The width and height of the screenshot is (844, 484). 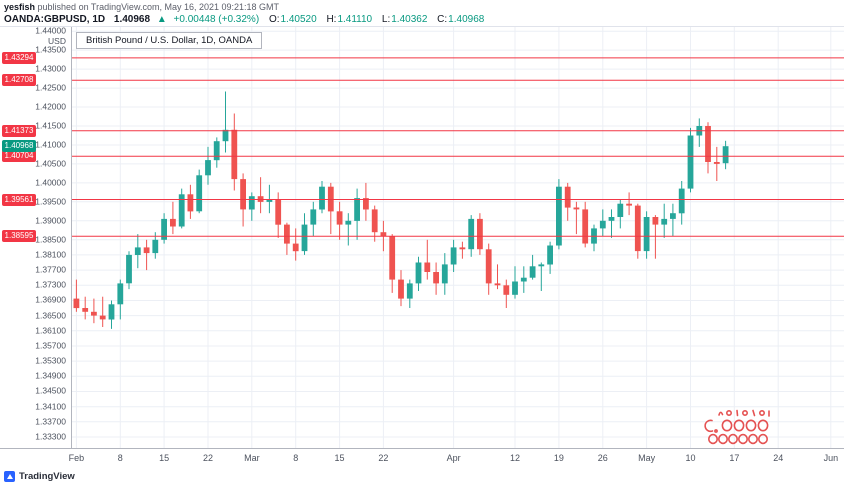 I want to click on symbol-name: OANDA:GBPUSD, 1D, so click(x=55, y=19).